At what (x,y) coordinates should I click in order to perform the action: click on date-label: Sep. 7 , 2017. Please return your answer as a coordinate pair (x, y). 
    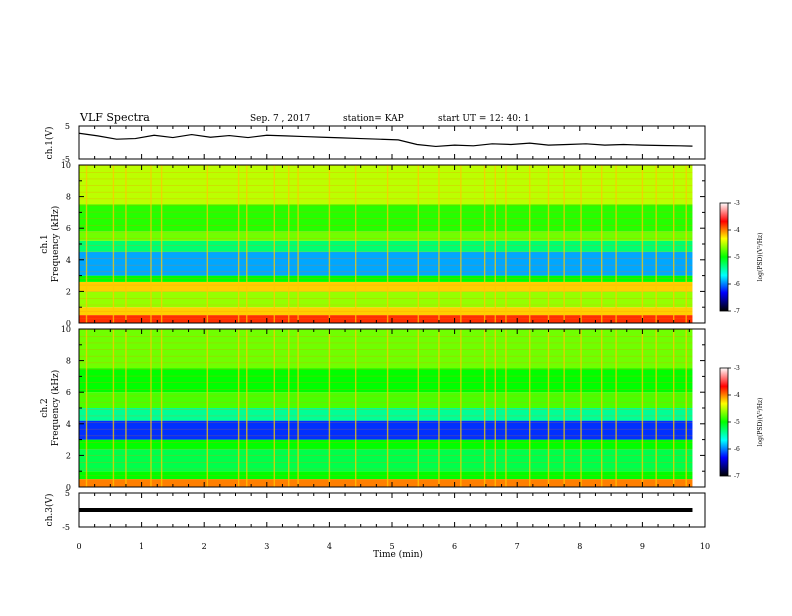
    Looking at the image, I should click on (280, 119).